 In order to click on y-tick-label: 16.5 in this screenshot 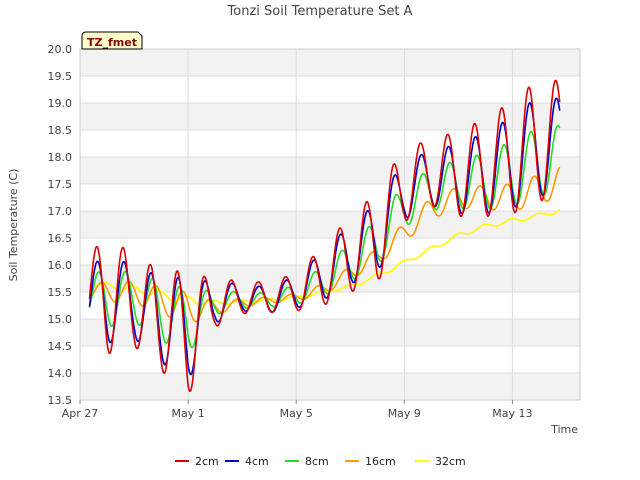, I will do `click(60, 238)`.